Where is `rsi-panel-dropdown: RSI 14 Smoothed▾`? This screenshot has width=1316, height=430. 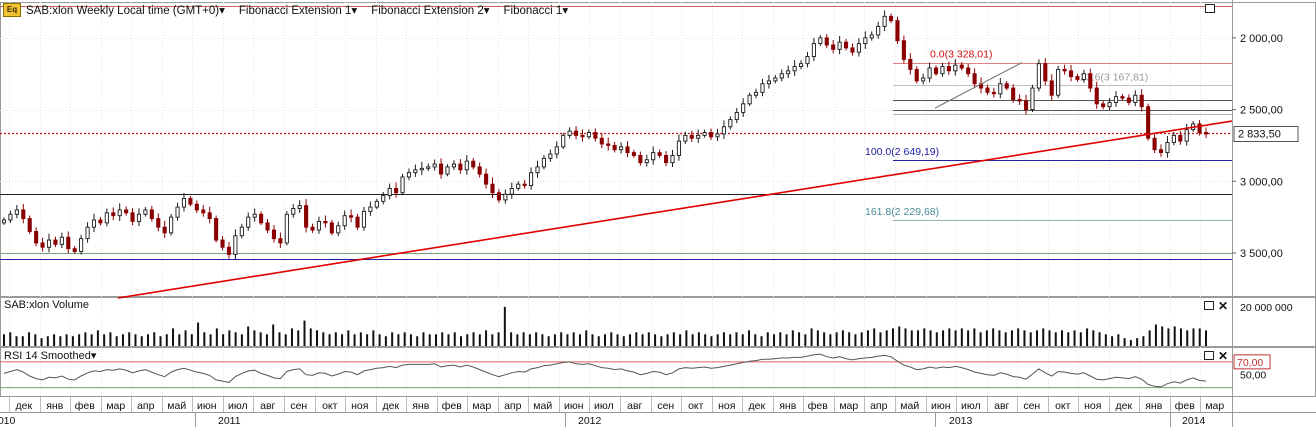 rsi-panel-dropdown: RSI 14 Smoothed▾ is located at coordinates (50, 355).